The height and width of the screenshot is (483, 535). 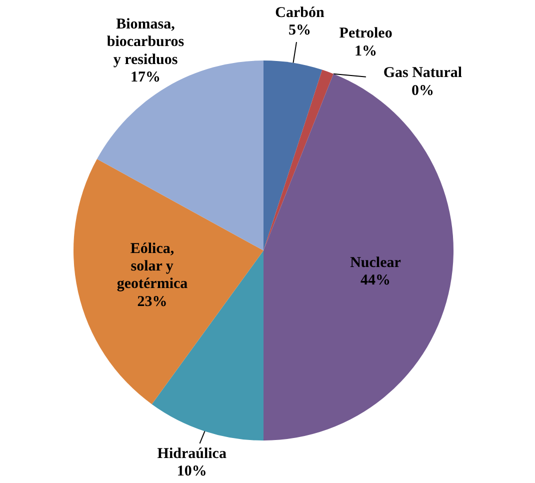 I want to click on slice-label: Petroleo, so click(x=365, y=34).